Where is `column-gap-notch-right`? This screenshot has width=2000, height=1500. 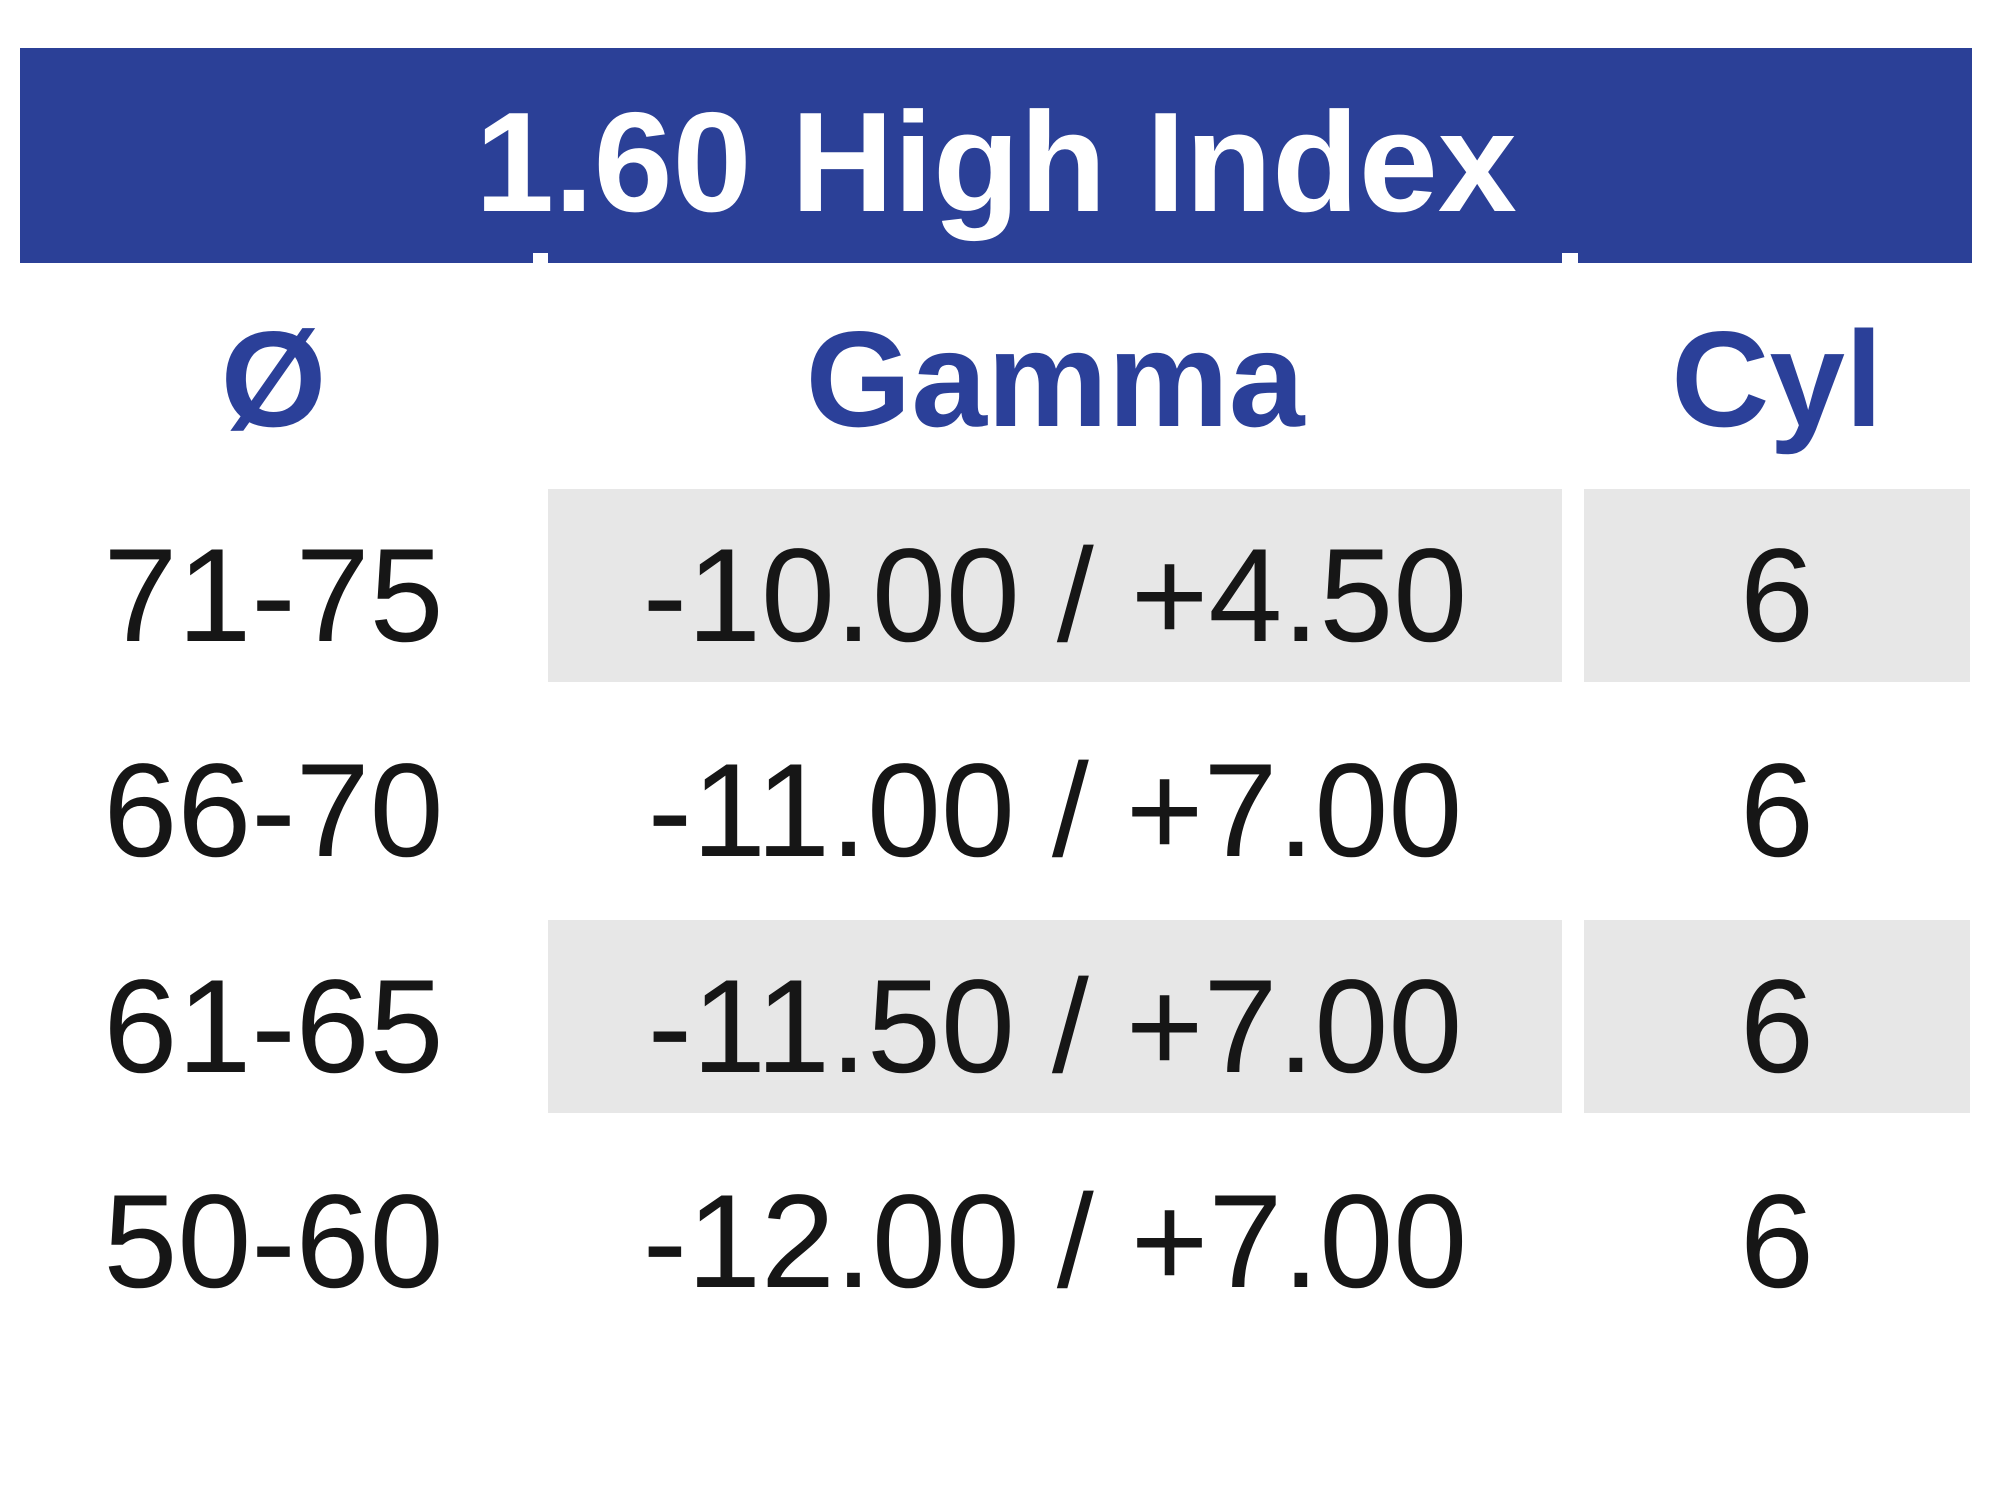 column-gap-notch-right is located at coordinates (1570, 258).